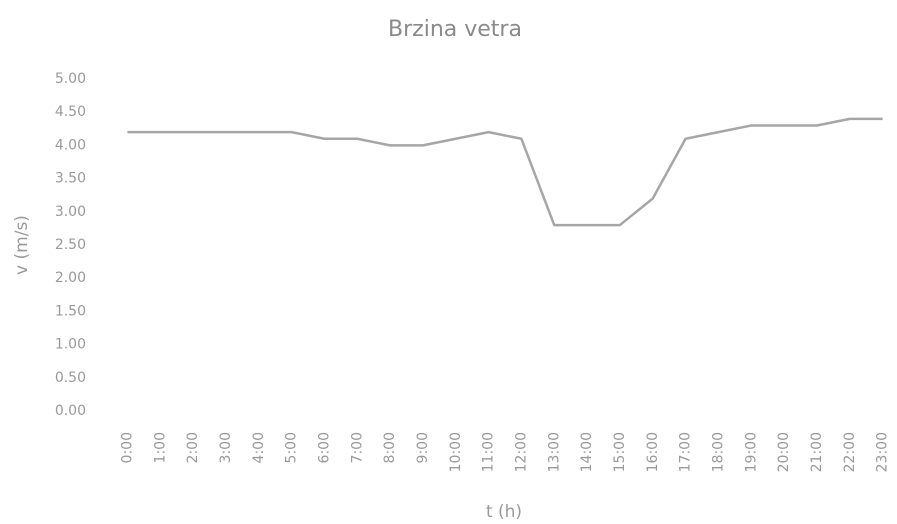  What do you see at coordinates (653, 452) in the screenshot?
I see `x-tick-label: 16:00` at bounding box center [653, 452].